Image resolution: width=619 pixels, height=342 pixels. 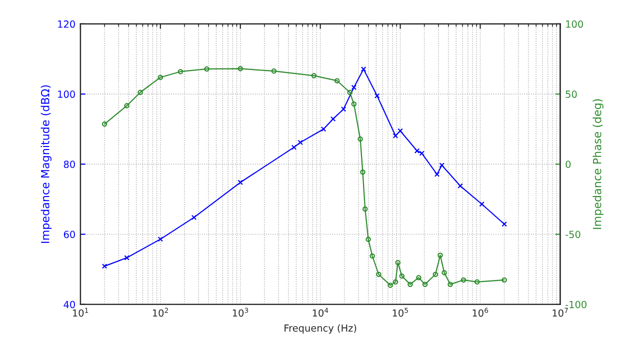 What do you see at coordinates (320, 312) in the screenshot?
I see `x-tick-label: 10$^{4}$` at bounding box center [320, 312].